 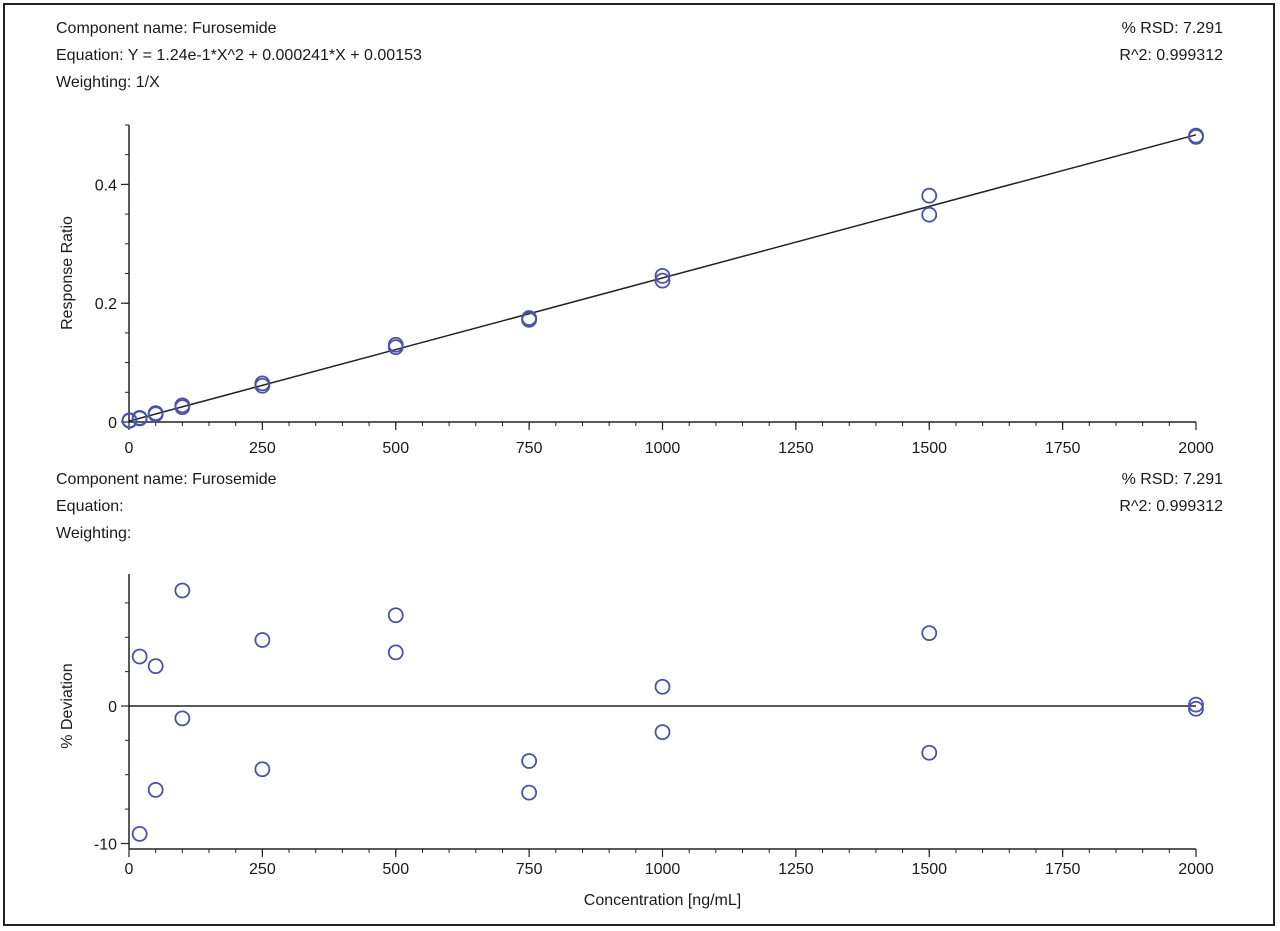 What do you see at coordinates (1196, 869) in the screenshot?
I see `bottom-x-tick-label: 2000` at bounding box center [1196, 869].